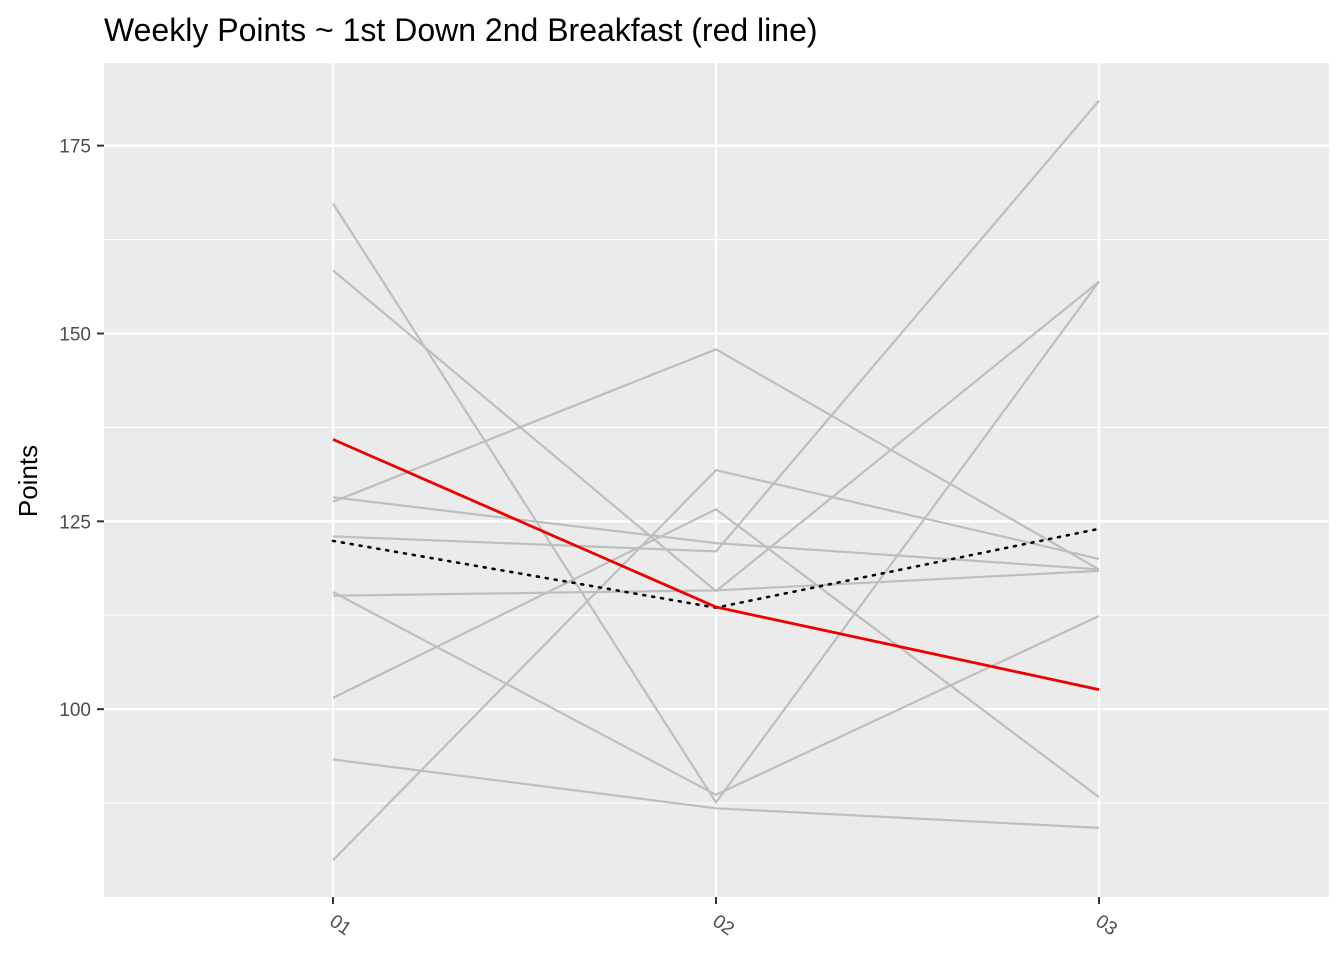  Describe the element at coordinates (75, 522) in the screenshot. I see `y-tick-label: 125` at that location.